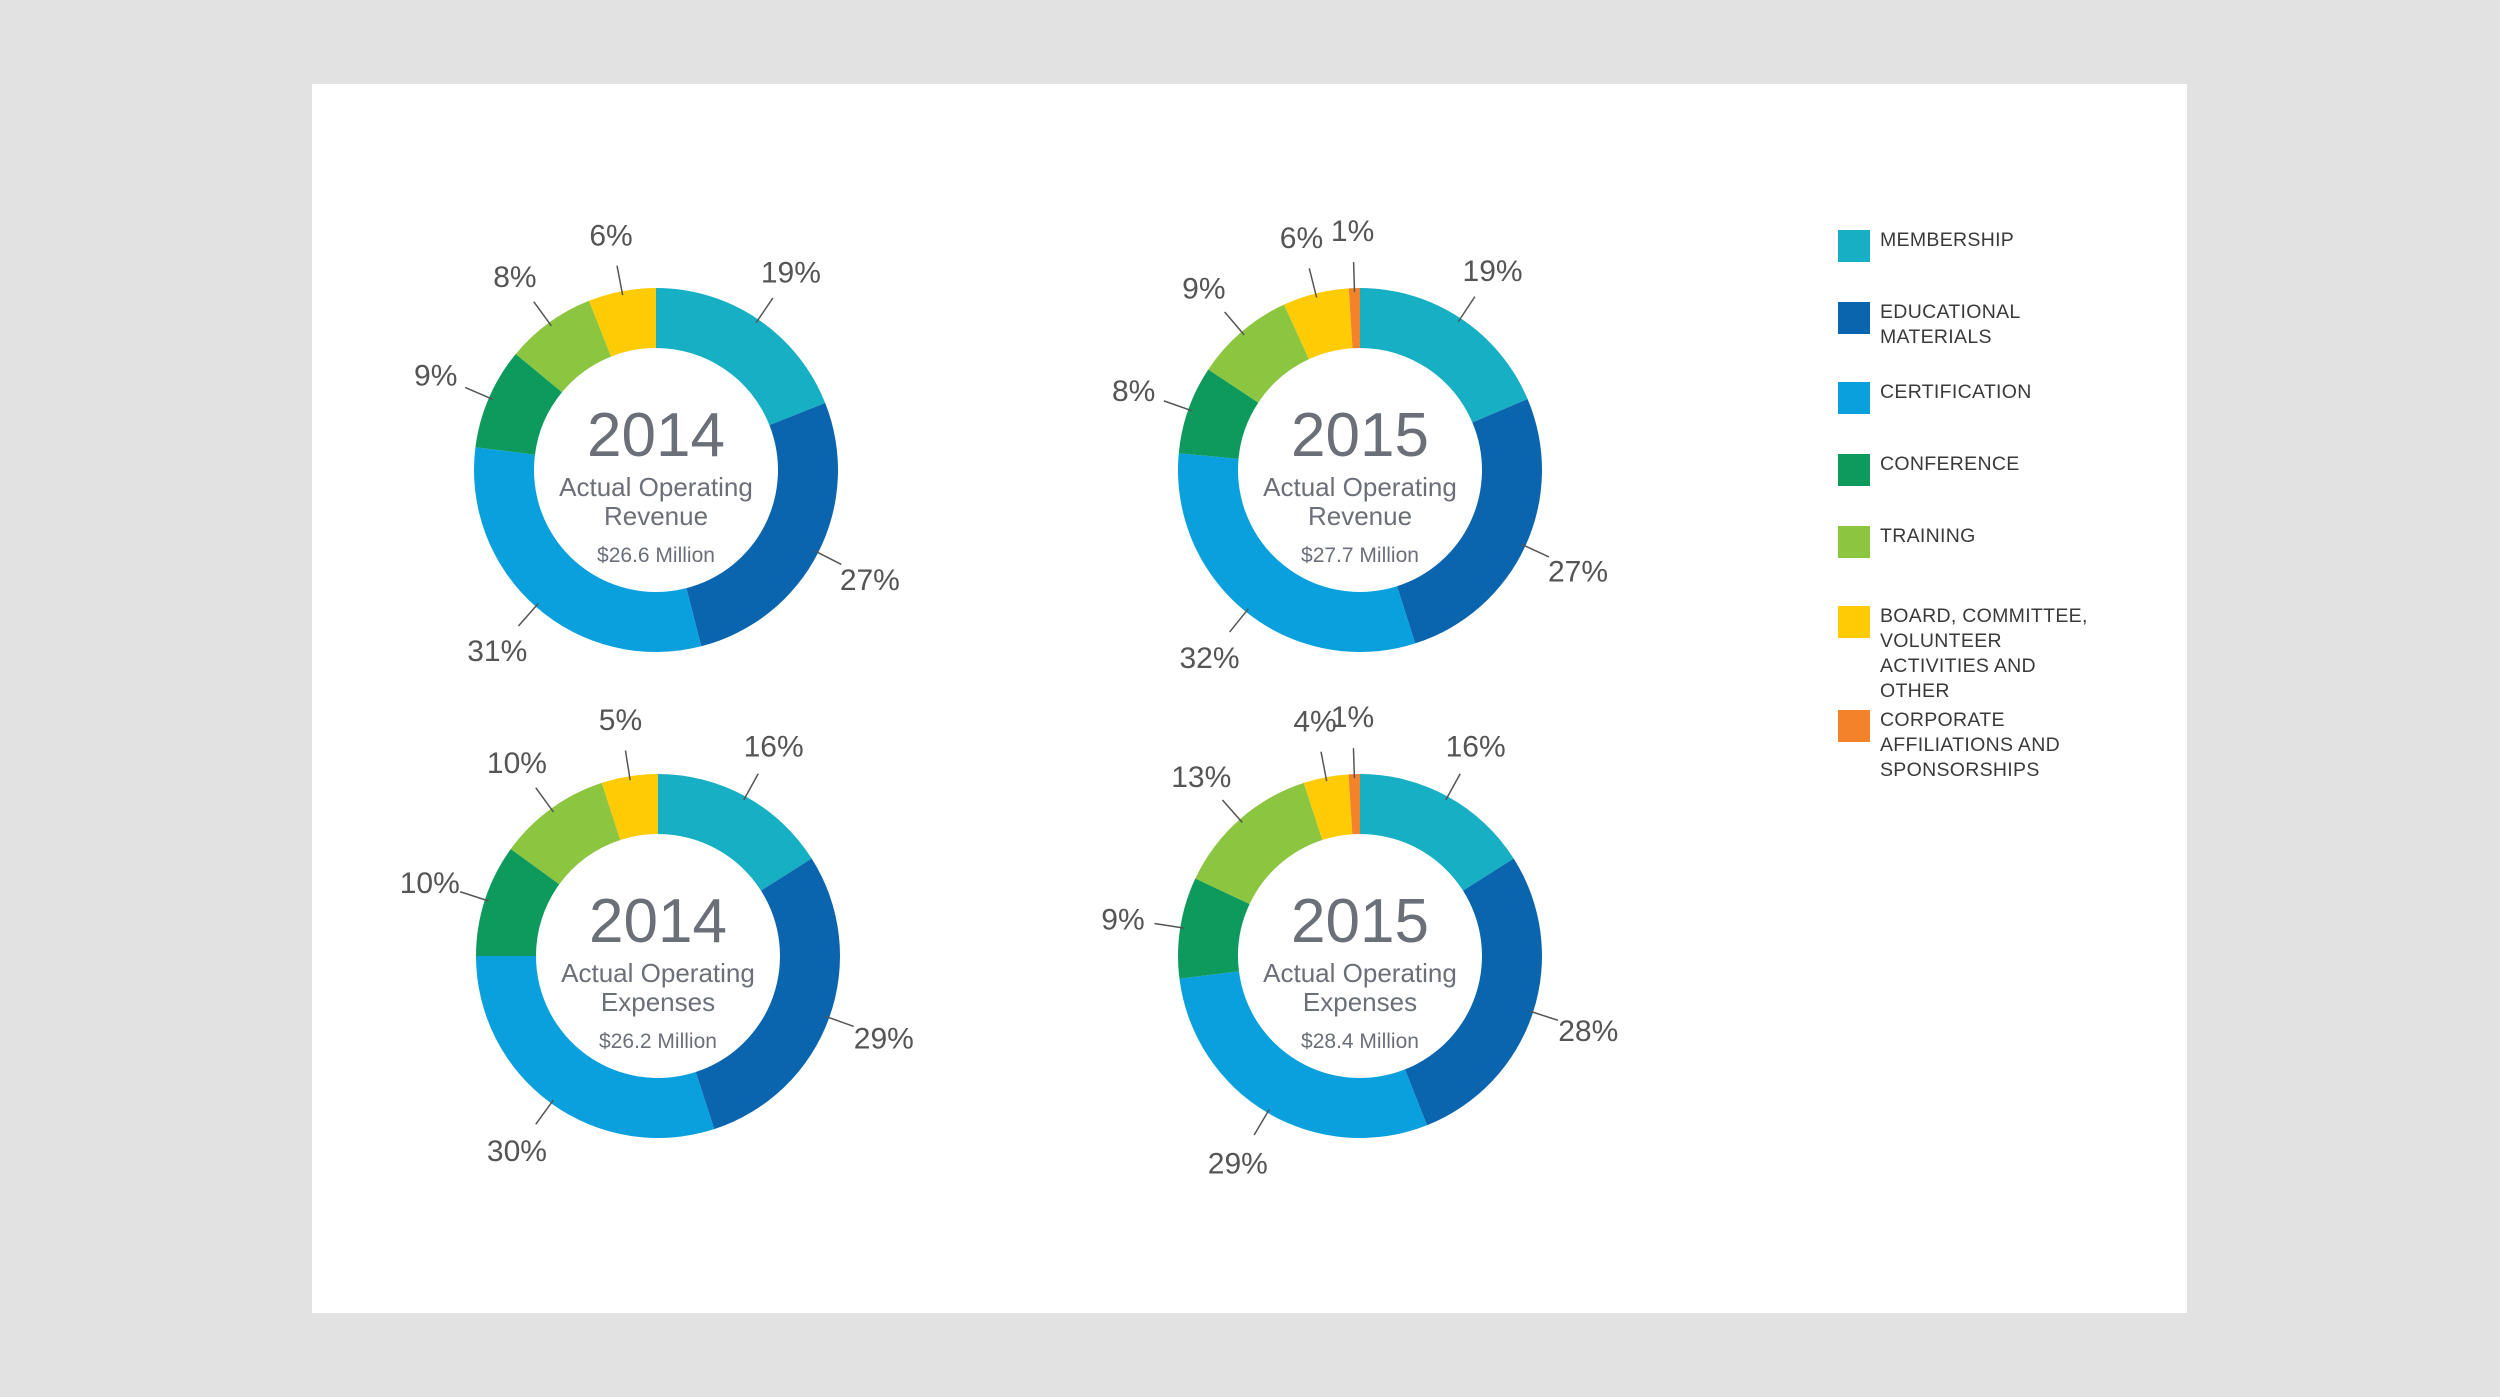  Describe the element at coordinates (620, 720) in the screenshot. I see `percent-label: 5%` at that location.